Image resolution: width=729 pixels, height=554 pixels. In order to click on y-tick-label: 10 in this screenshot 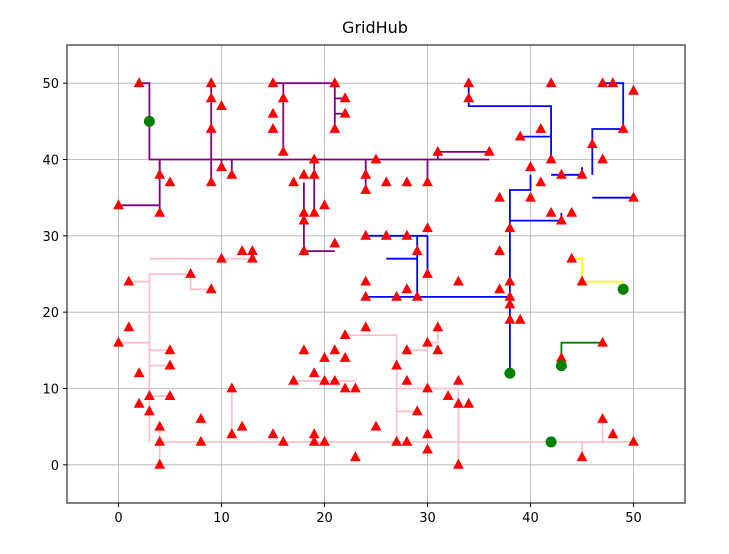, I will do `click(50, 390)`.